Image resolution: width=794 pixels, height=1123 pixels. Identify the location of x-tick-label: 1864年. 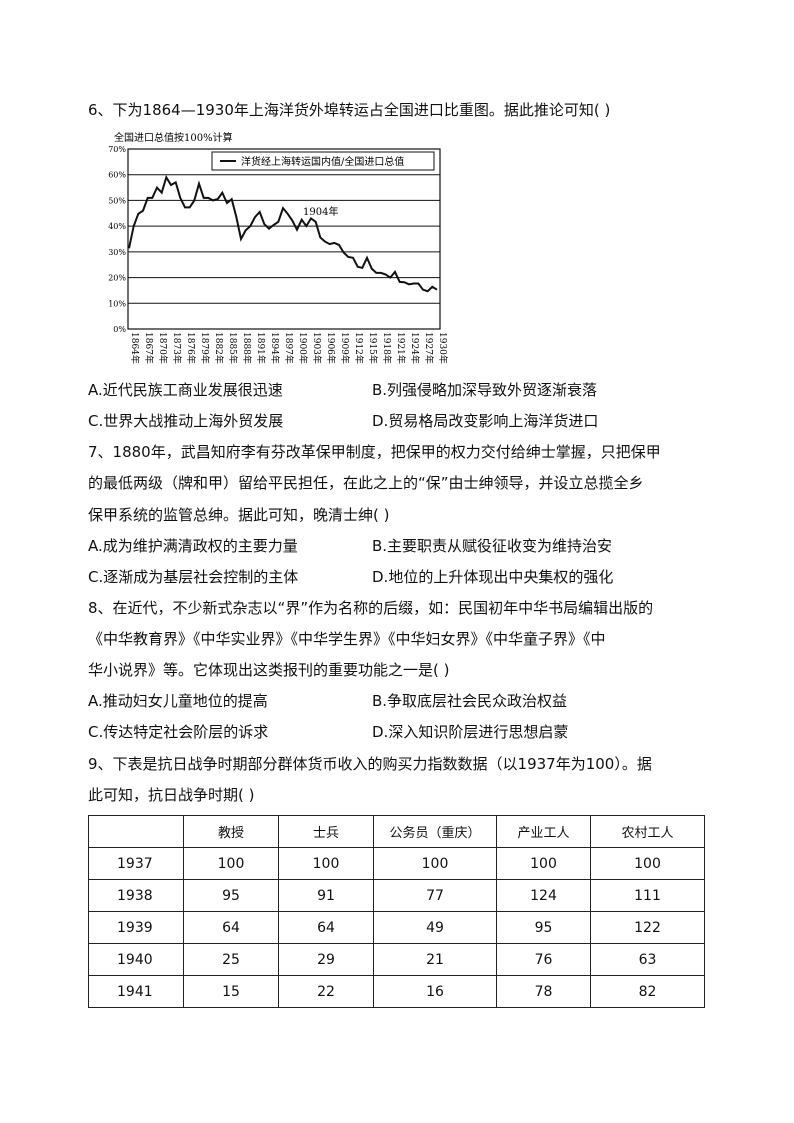
(135, 348).